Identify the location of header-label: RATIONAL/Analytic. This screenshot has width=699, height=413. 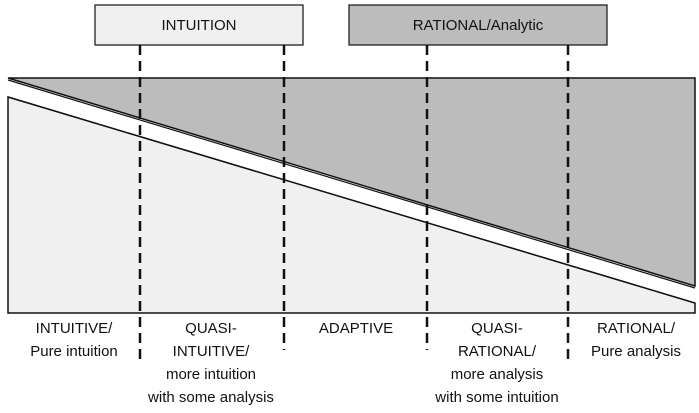
(478, 25).